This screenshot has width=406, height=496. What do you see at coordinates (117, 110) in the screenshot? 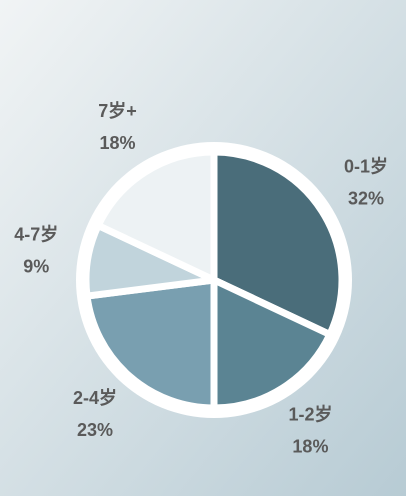
I see `slice-label: 7岁+` at bounding box center [117, 110].